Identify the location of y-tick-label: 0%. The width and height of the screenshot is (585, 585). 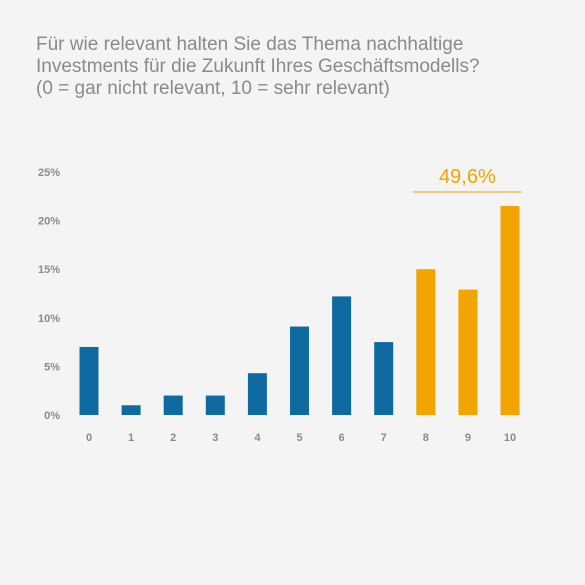
(52, 416).